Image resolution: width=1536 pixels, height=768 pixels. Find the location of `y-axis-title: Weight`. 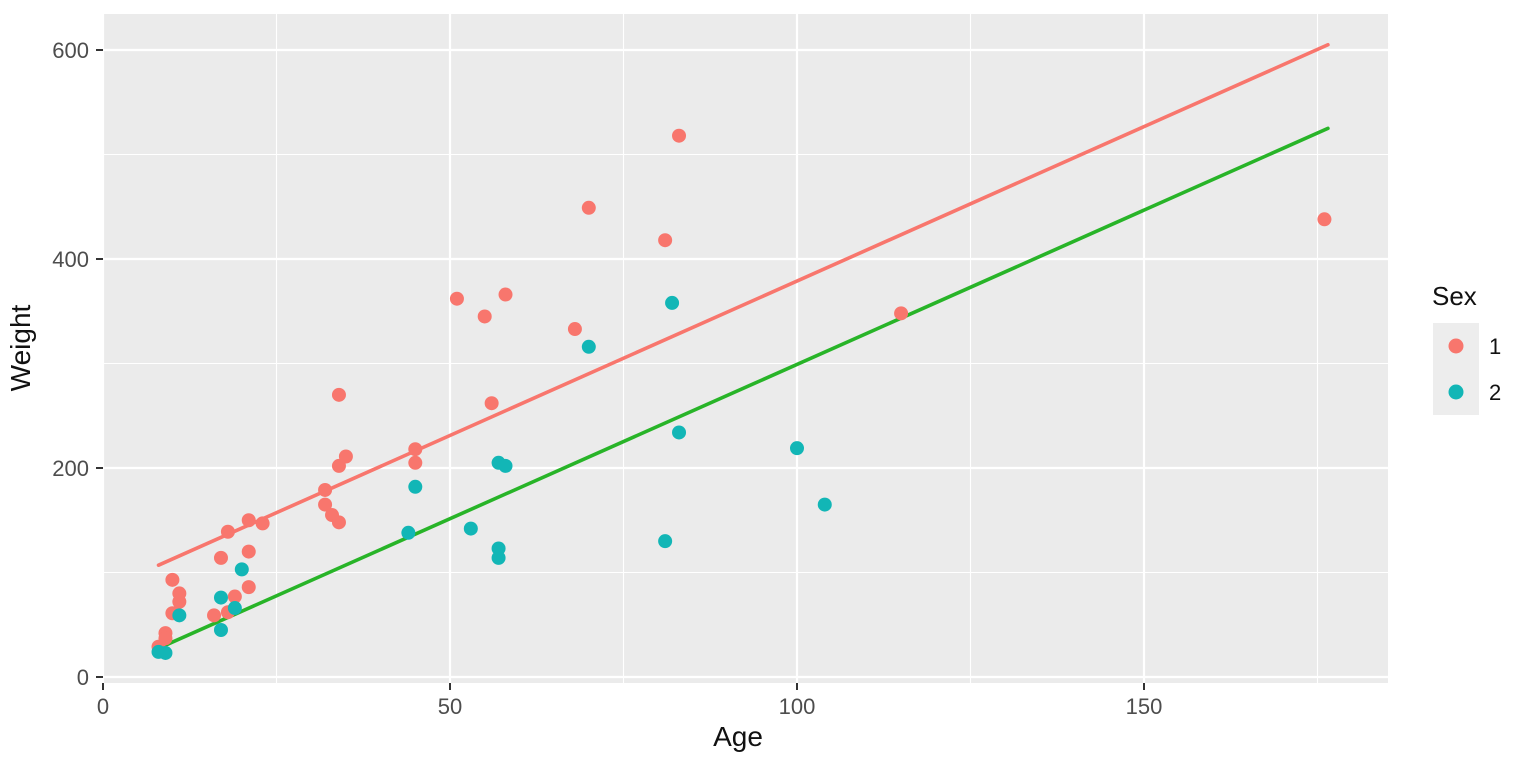

y-axis-title: Weight is located at coordinates (20, 347).